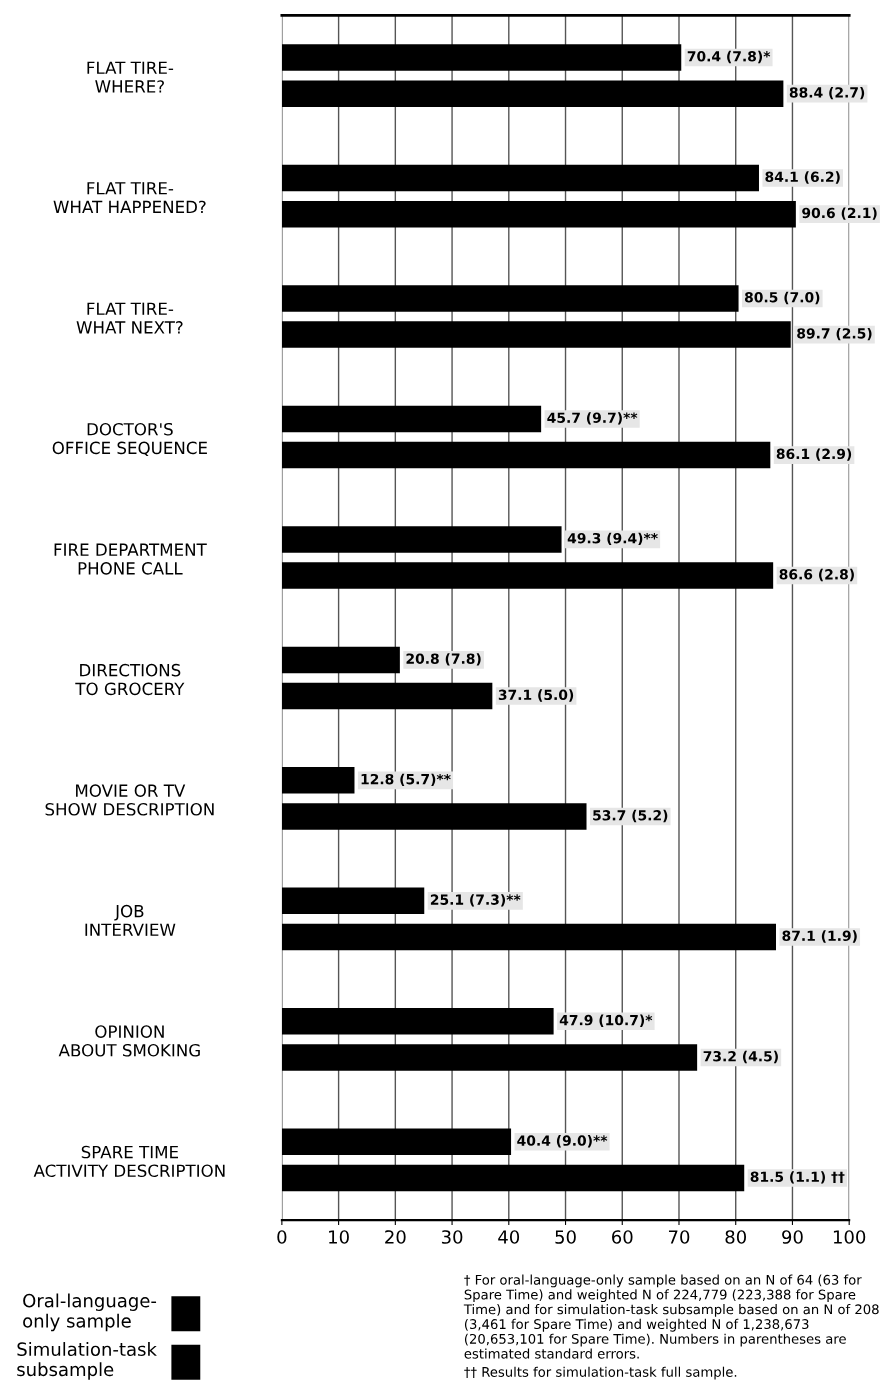  What do you see at coordinates (671, 1316) in the screenshot?
I see `text: † For oral-language-only sample based on an N of 64 (63 for Spare Time) and weighted N of 224,779 (223,388 for Spare Time) and for simulation-task subsample based on an N of 208 (3,461 for Spare Time) and weighted N of 1,238,673 (20,653,101 for Spare Time). Numbers in parentheses are estimated standard errors.` at bounding box center [671, 1316].